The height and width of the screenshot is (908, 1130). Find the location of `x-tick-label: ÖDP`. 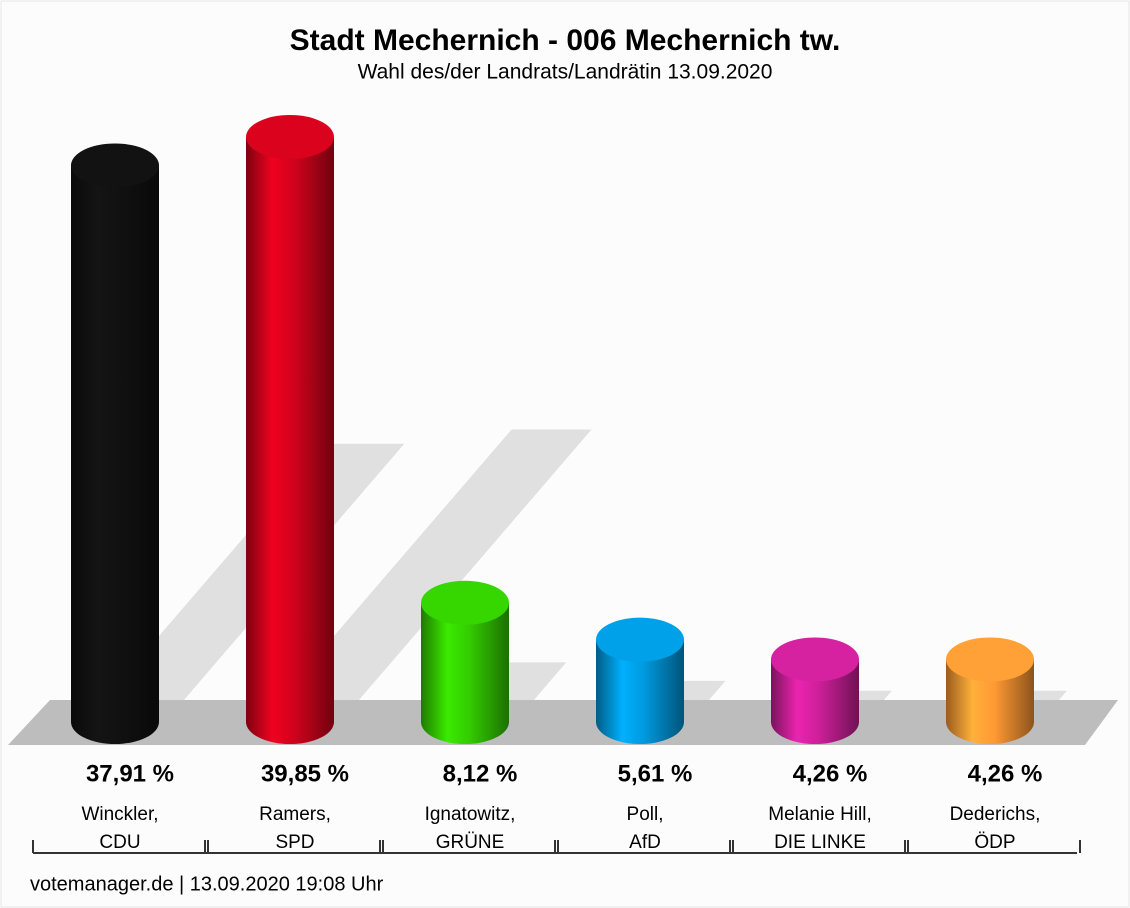

x-tick-label: ÖDP is located at coordinates (994, 842).